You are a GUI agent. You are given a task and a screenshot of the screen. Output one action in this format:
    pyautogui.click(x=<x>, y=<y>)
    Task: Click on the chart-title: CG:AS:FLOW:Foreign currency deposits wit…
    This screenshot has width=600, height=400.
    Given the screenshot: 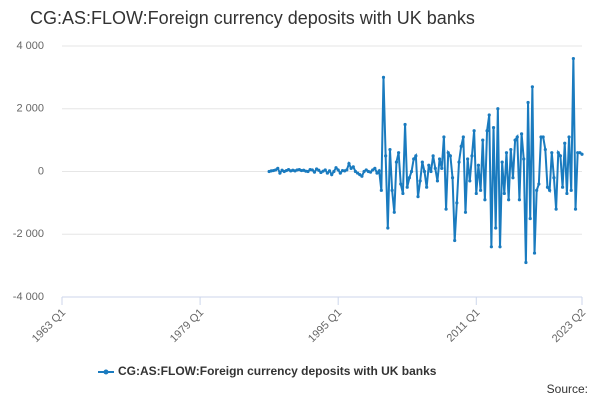 What is the action you would take?
    pyautogui.click(x=252, y=18)
    